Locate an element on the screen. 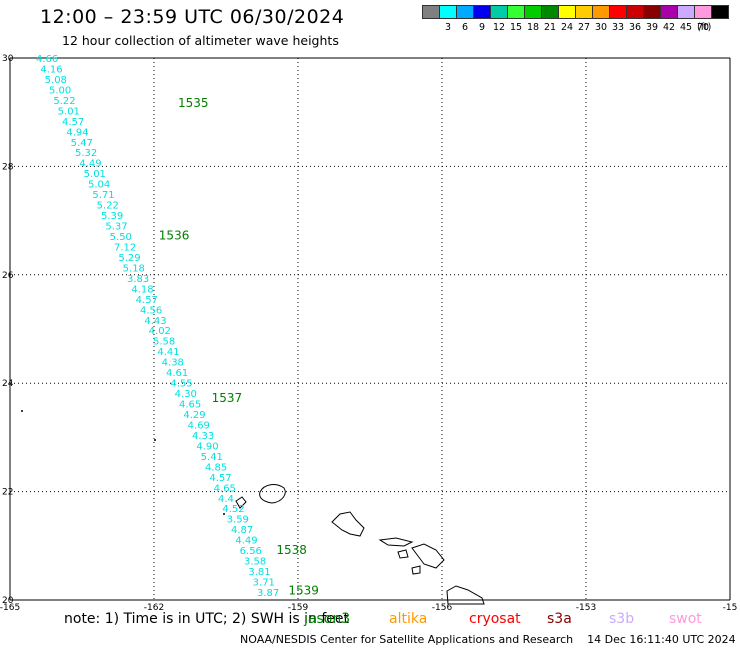  wave-height-value: 5.00 is located at coordinates (60, 90).